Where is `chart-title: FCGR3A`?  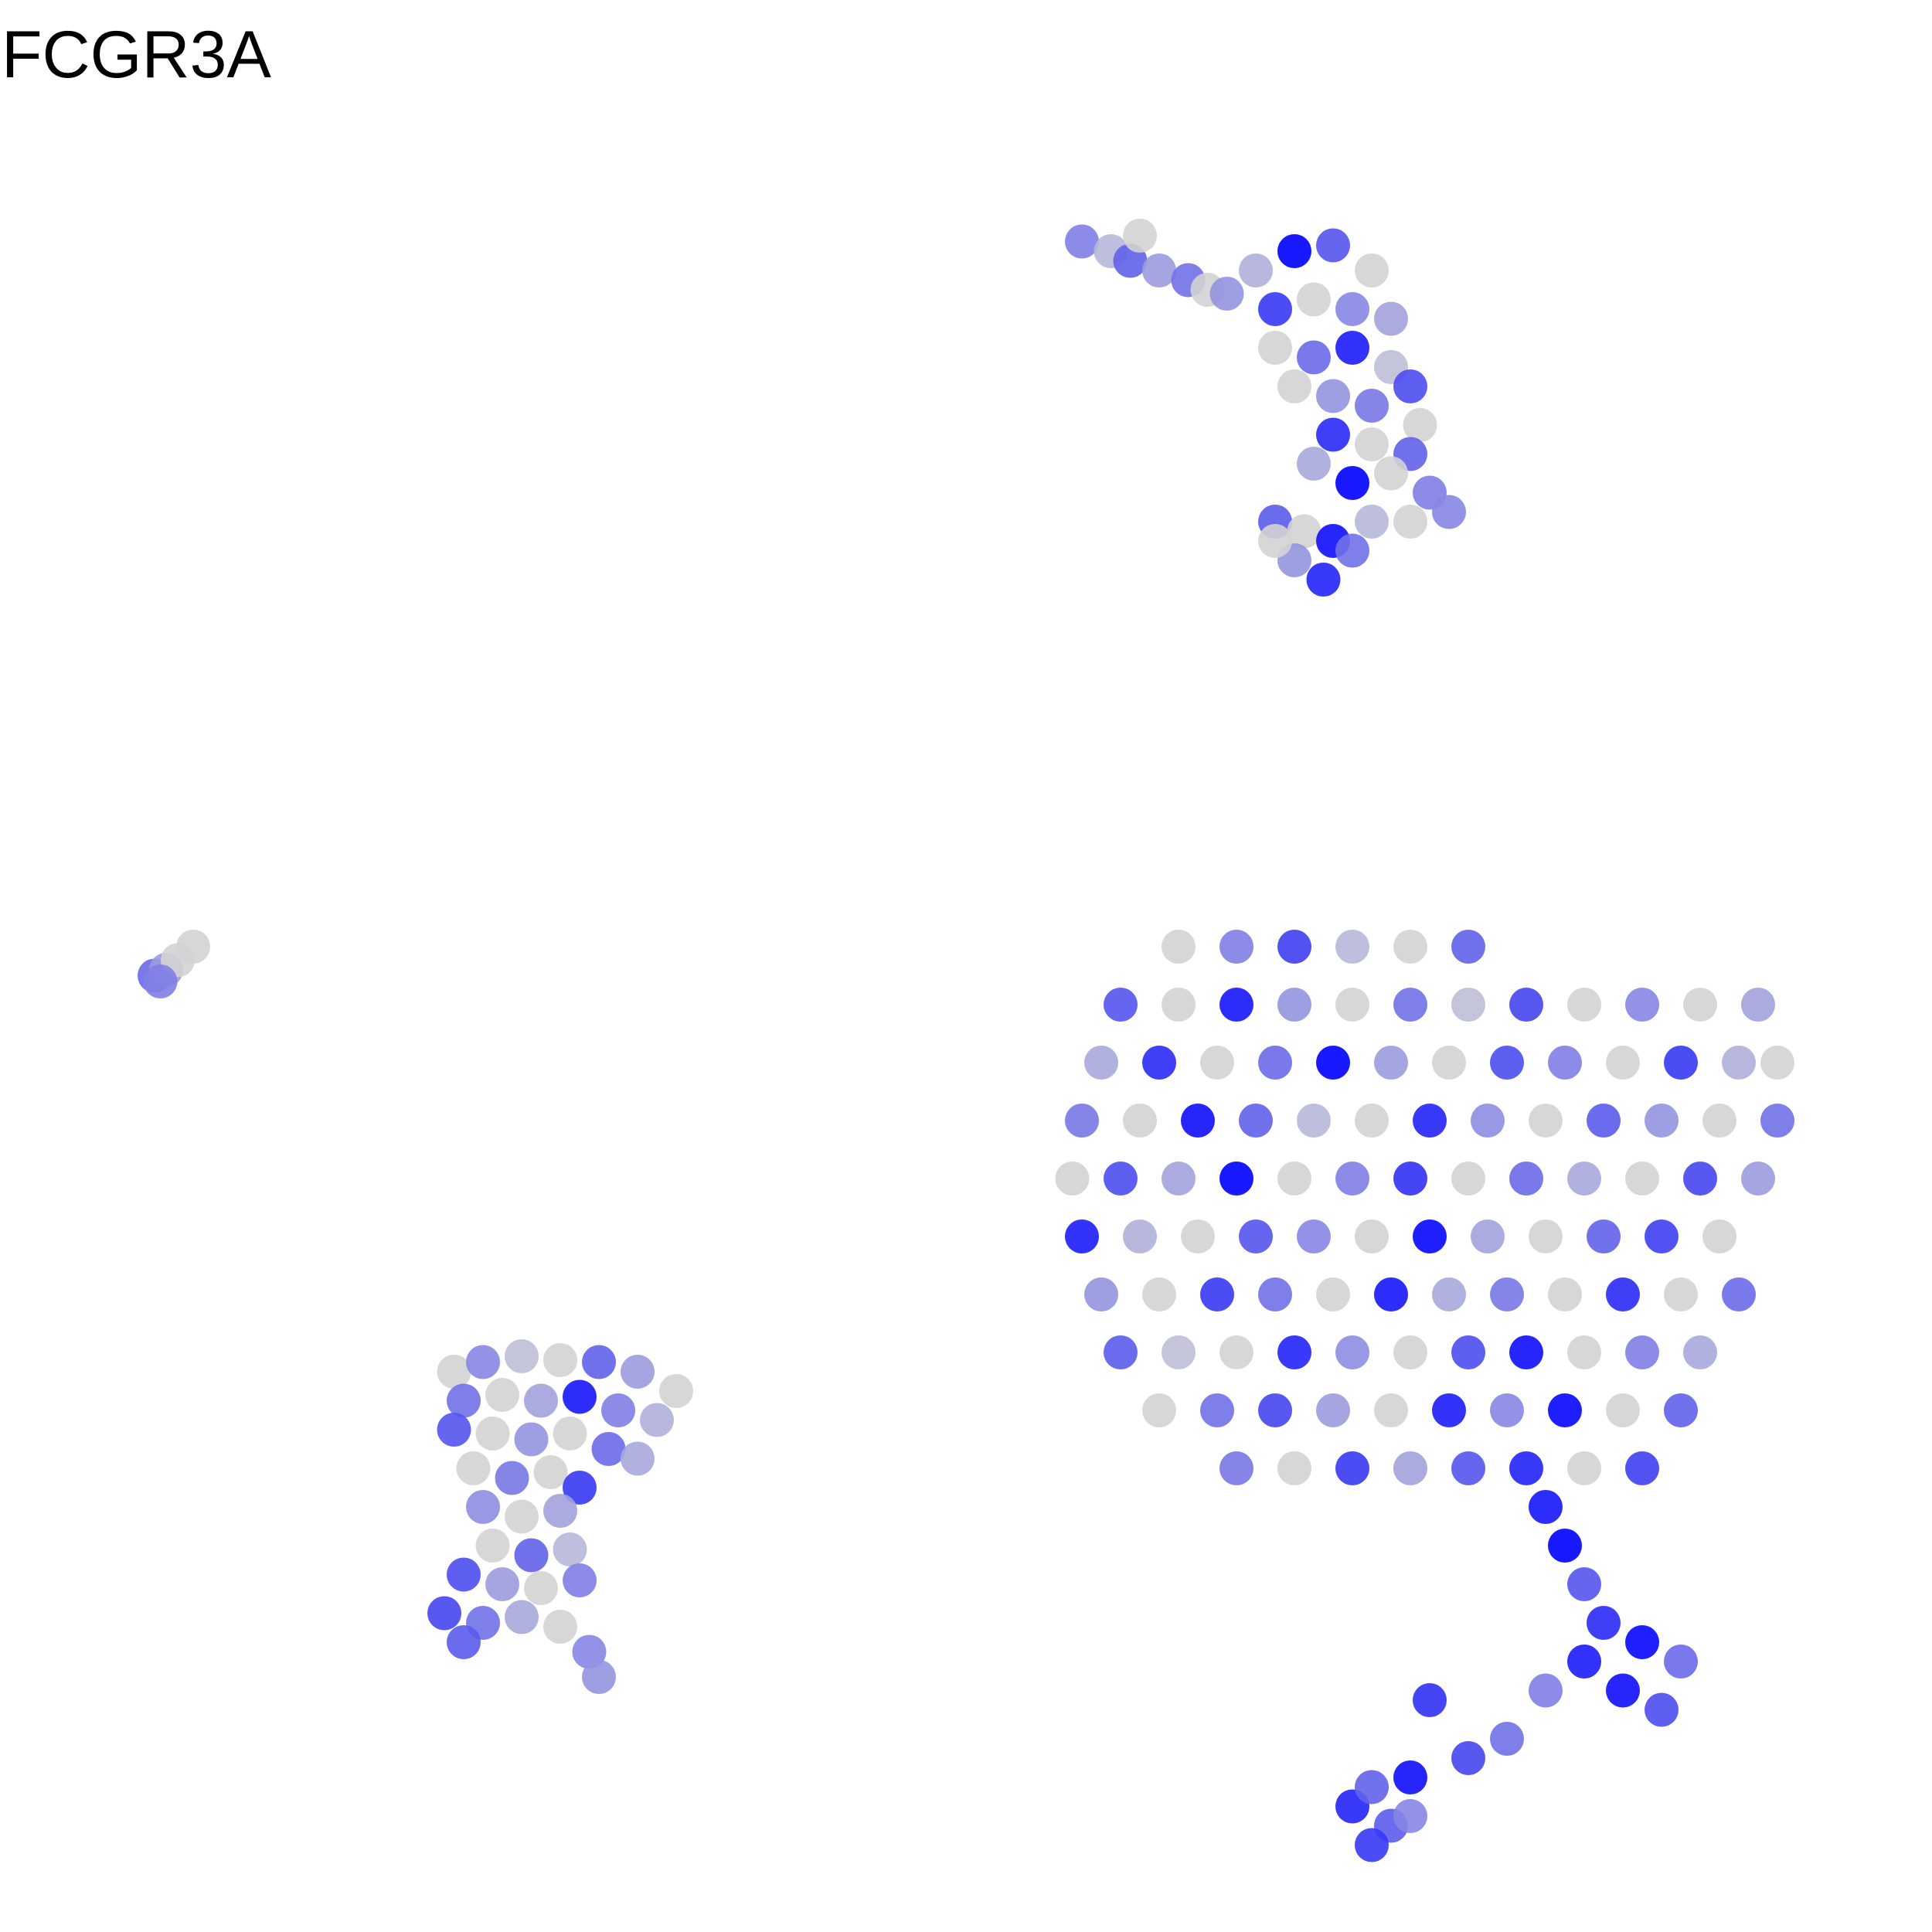 chart-title: FCGR3A is located at coordinates (136, 55).